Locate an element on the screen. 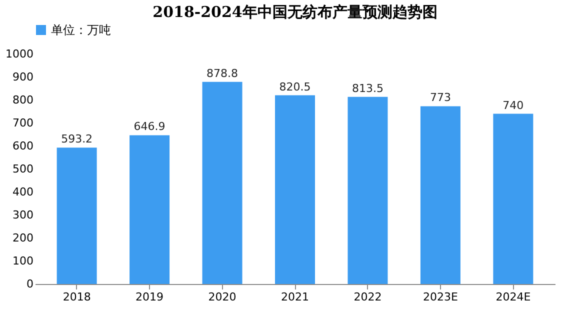  x-tick-label: 2024E is located at coordinates (513, 297).